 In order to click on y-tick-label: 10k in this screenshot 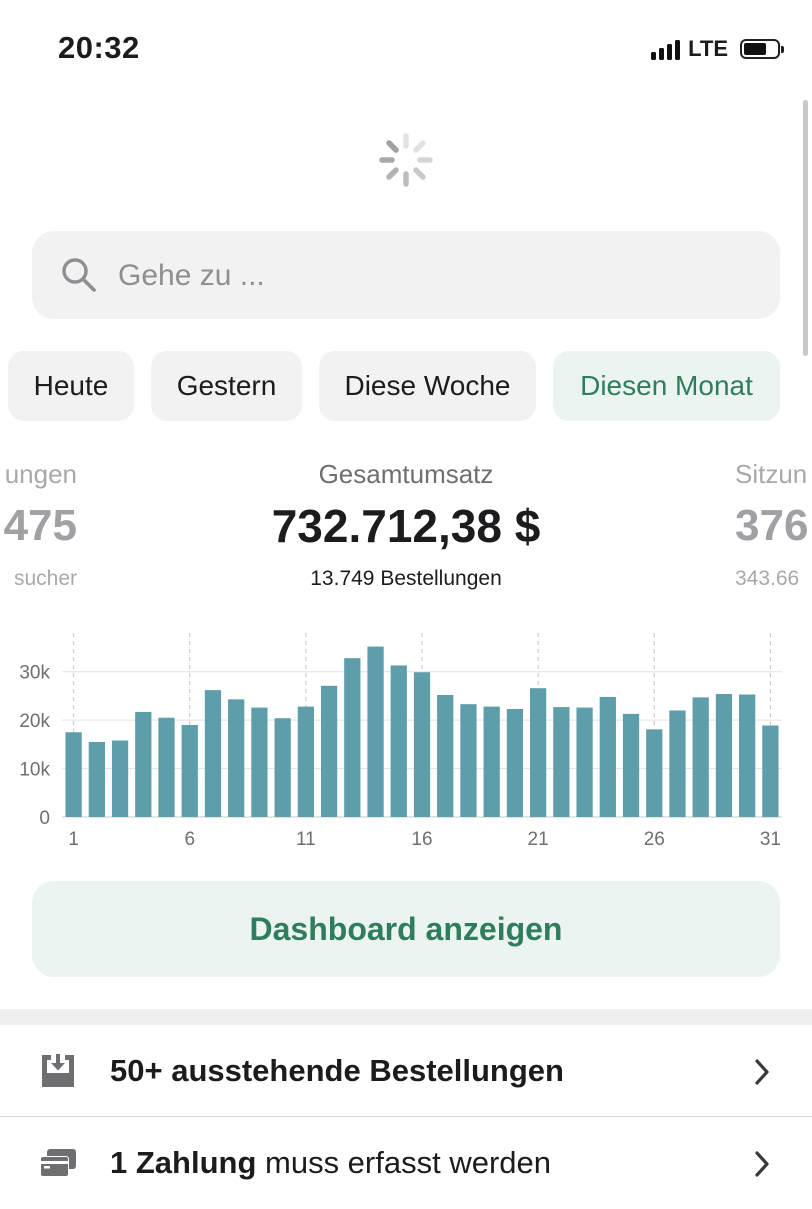, I will do `click(34, 770)`.